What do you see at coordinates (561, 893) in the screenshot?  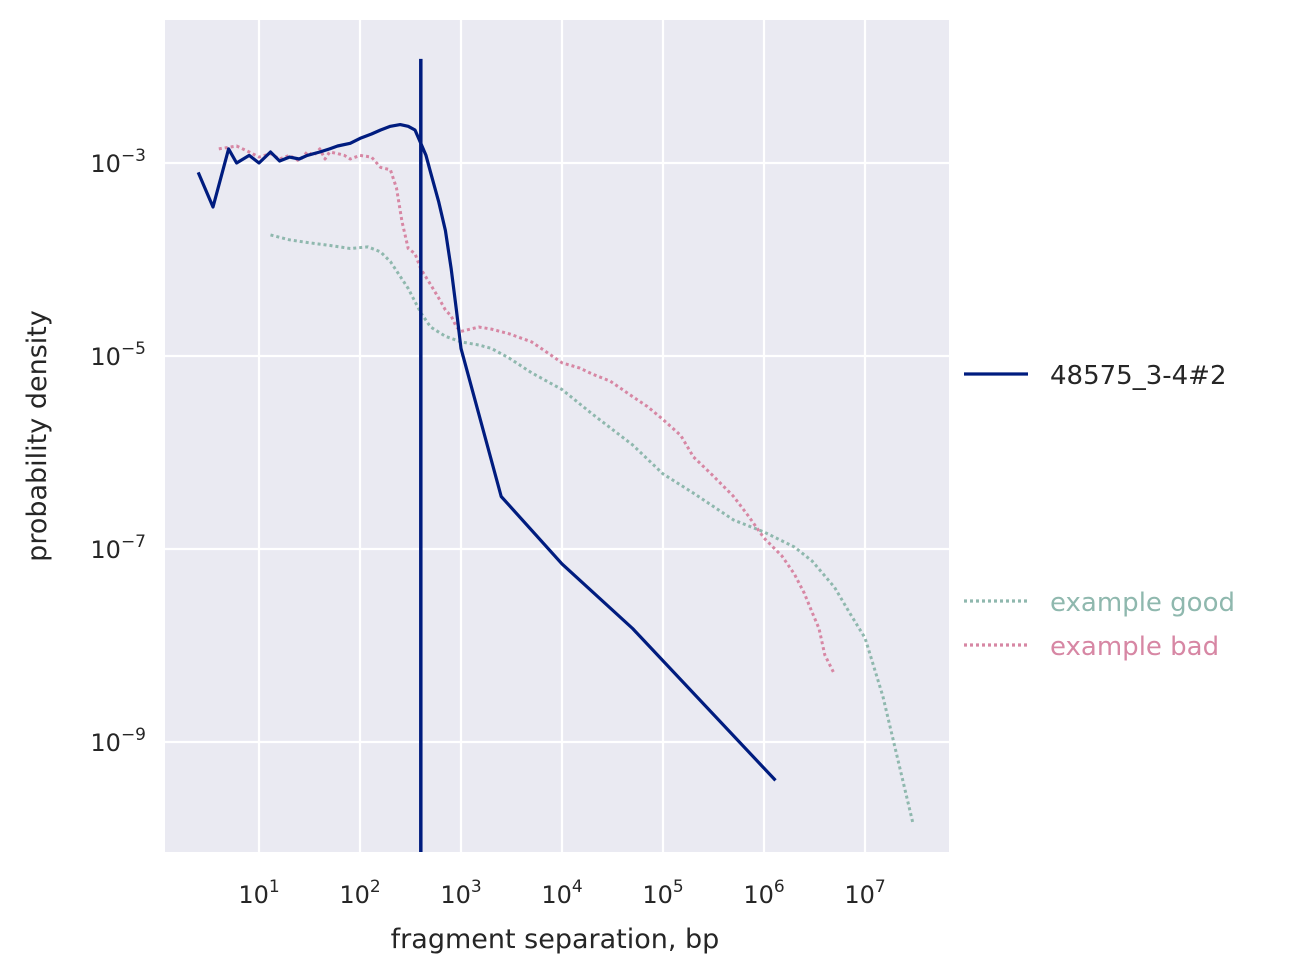 I see `x-tick-label: 10⁴` at bounding box center [561, 893].